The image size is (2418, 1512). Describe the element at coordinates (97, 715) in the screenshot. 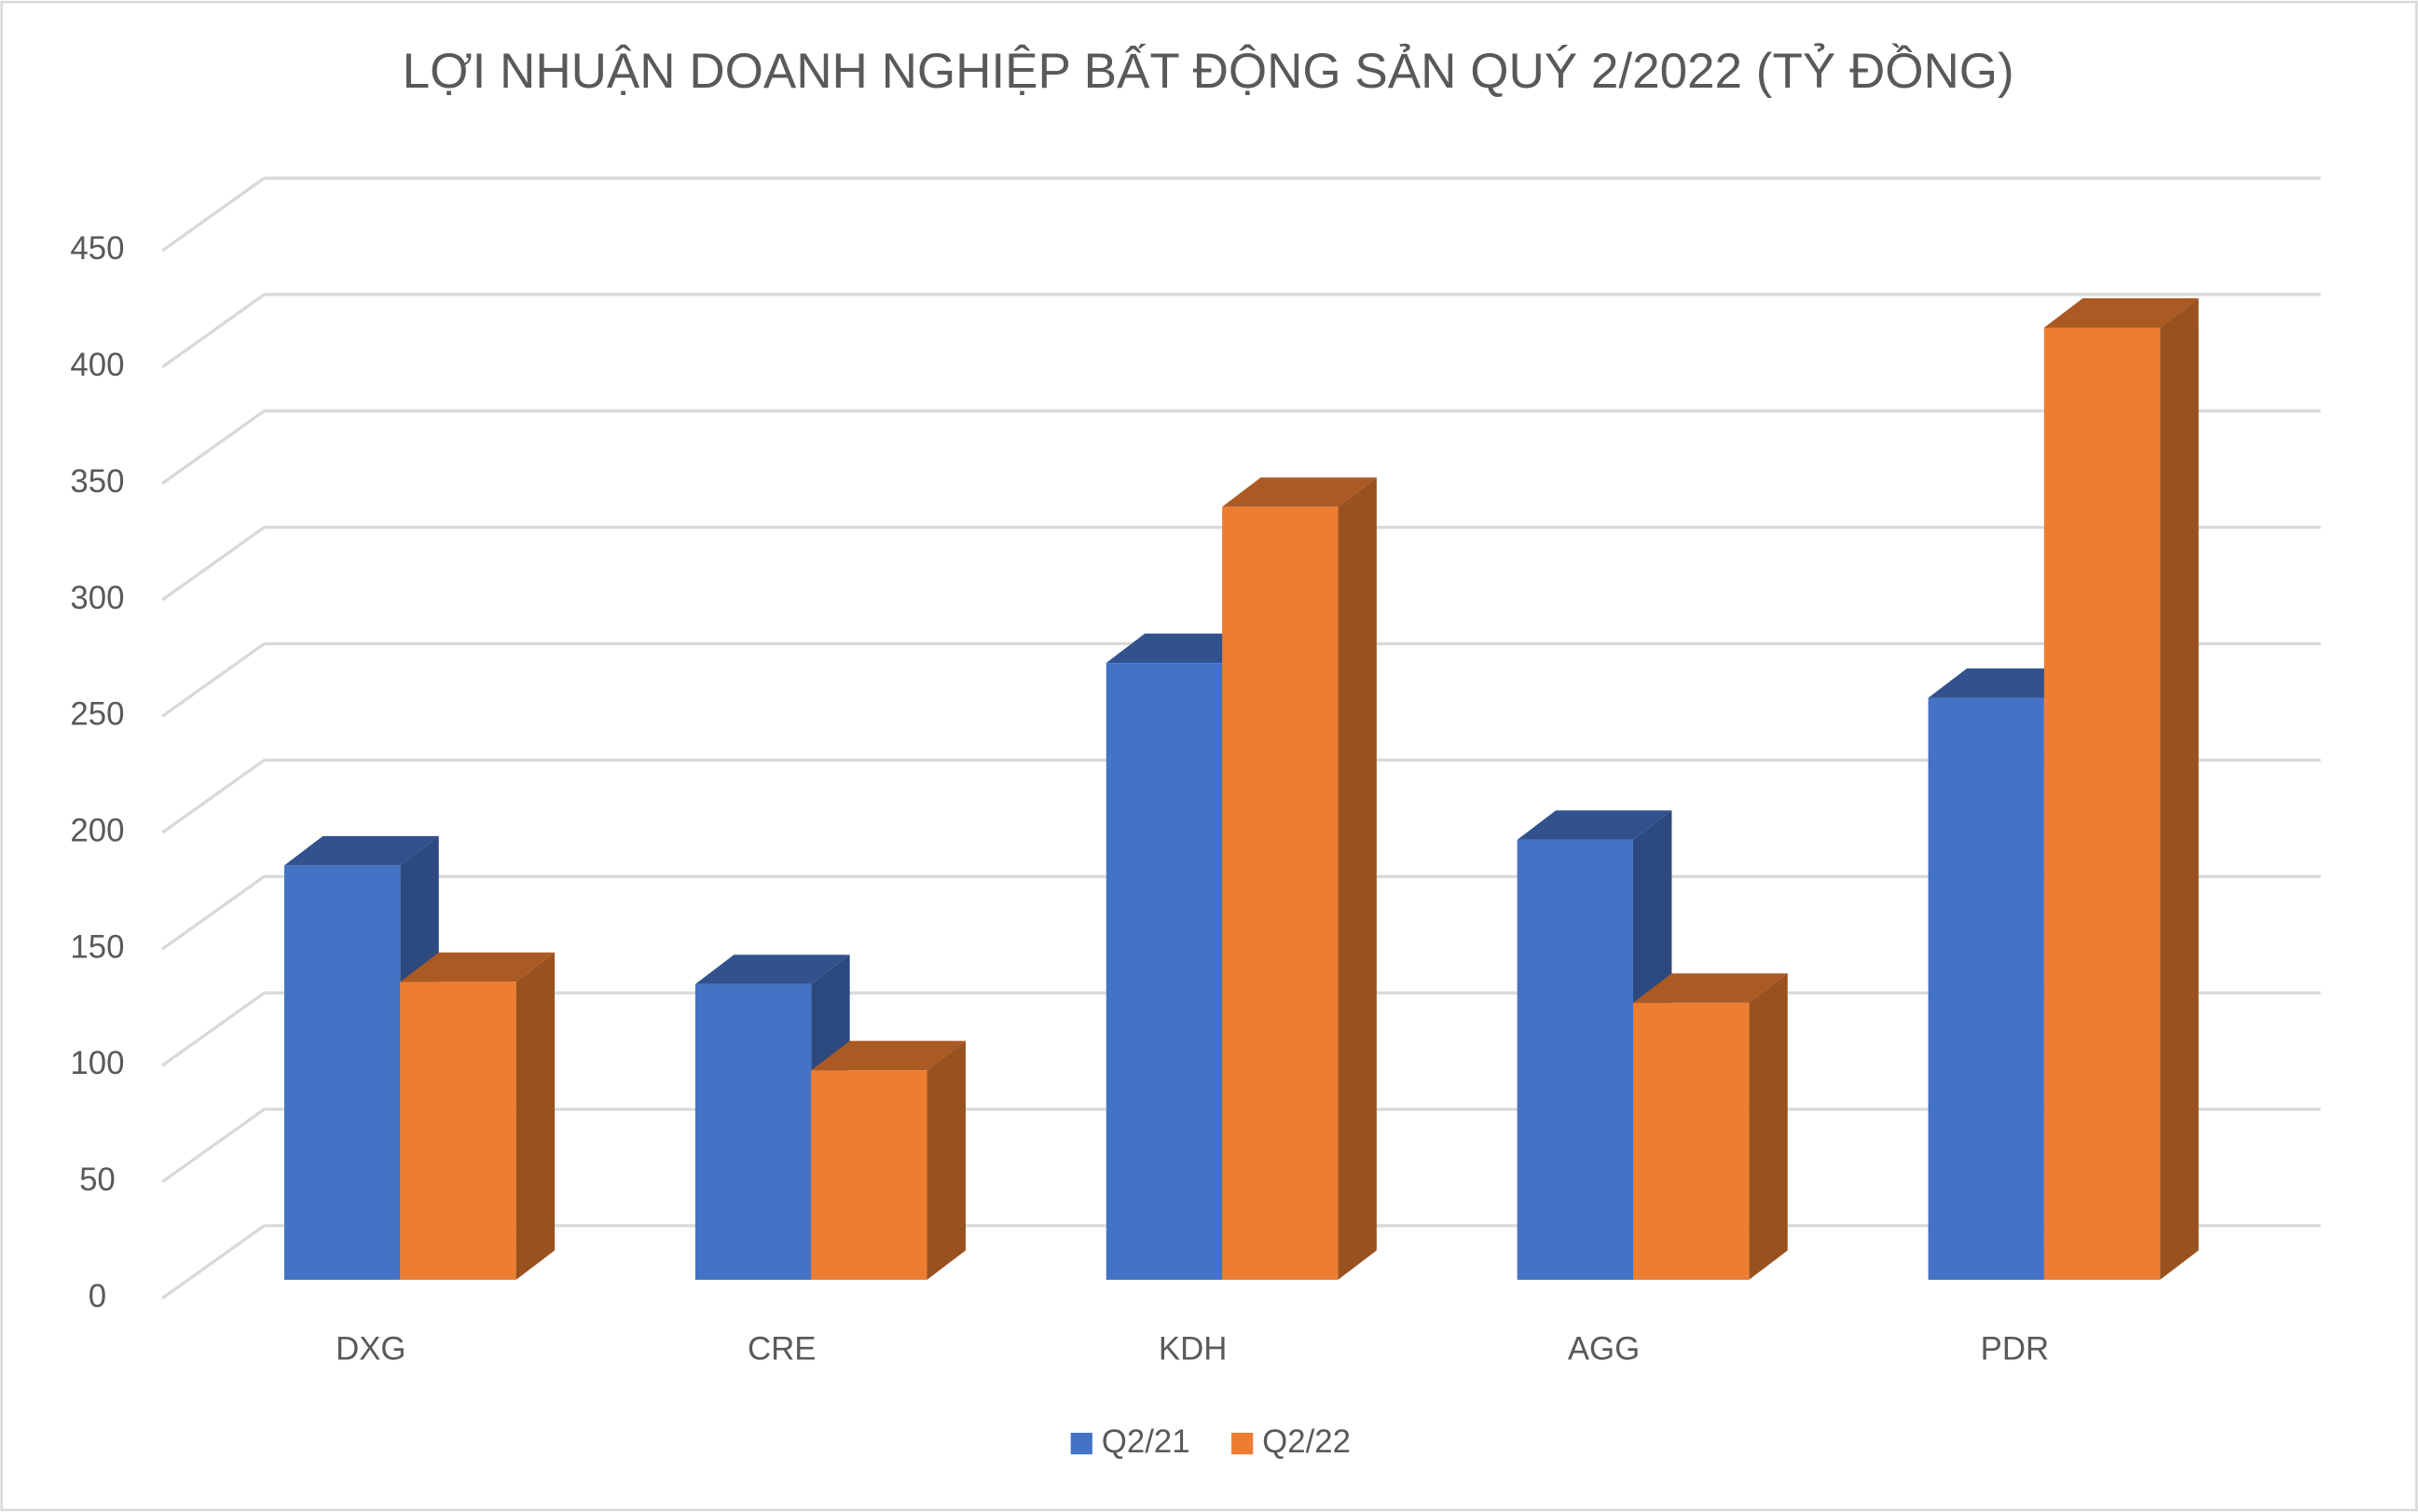

I see `y-tick-label: 250` at that location.